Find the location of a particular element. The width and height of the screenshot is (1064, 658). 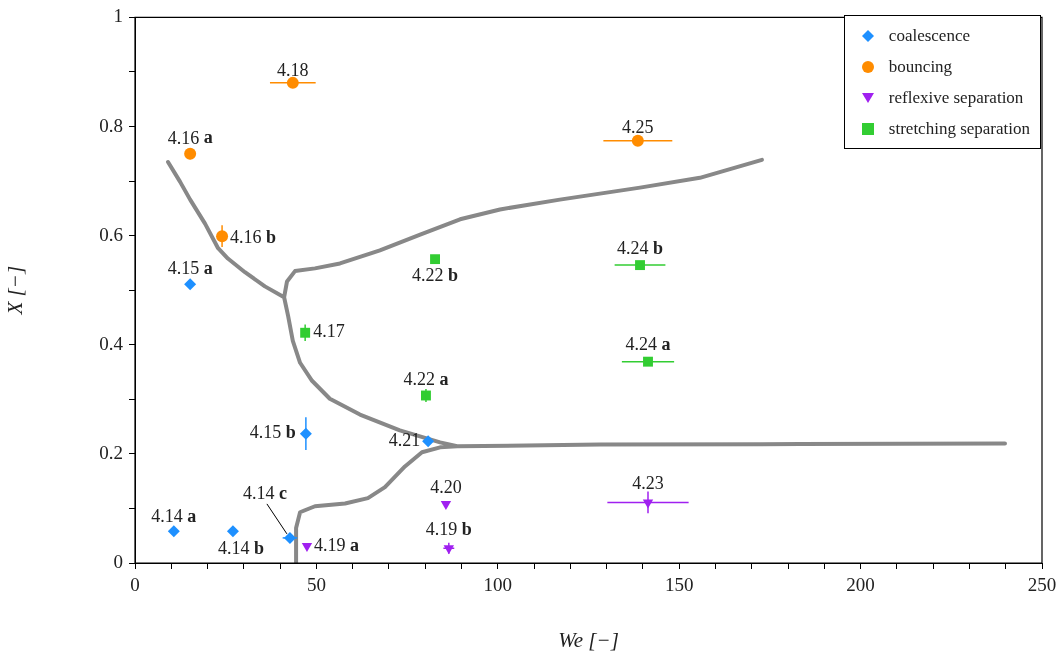

y-tick-label: 0.2 is located at coordinates (111, 452).